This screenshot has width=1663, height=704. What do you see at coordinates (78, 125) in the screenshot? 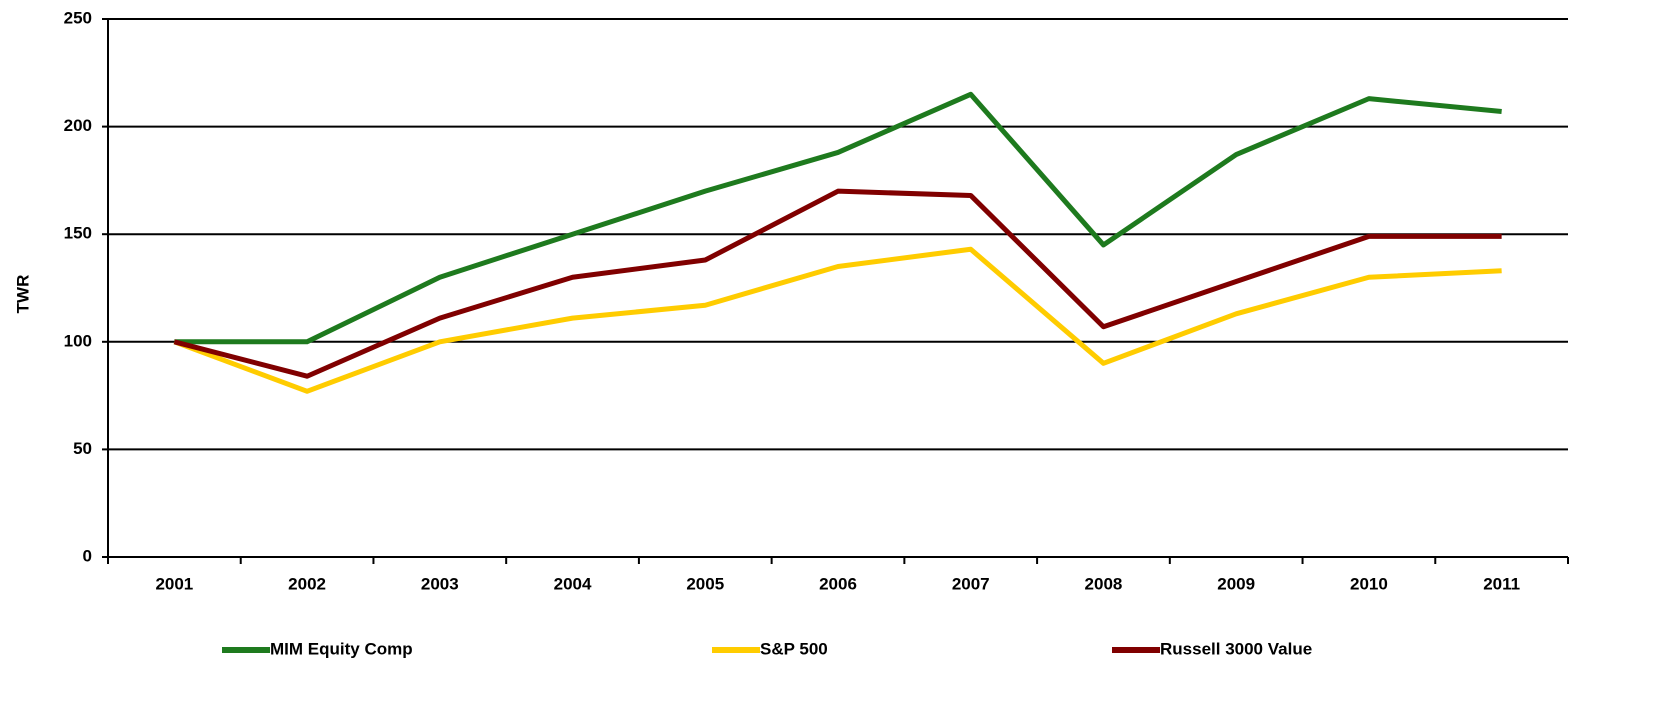
I see `y-tick-label: 200` at bounding box center [78, 125].